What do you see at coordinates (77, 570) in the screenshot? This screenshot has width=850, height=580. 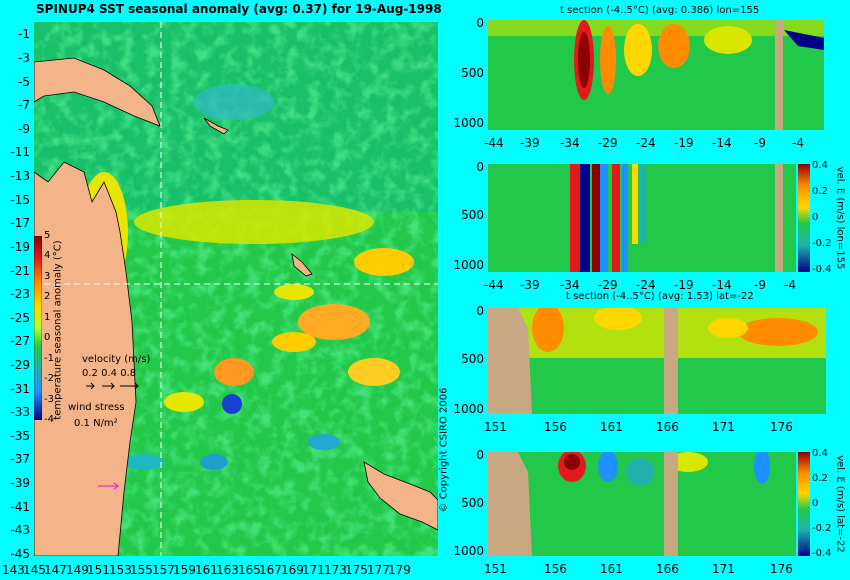 I see `map-x-tick: 149` at bounding box center [77, 570].